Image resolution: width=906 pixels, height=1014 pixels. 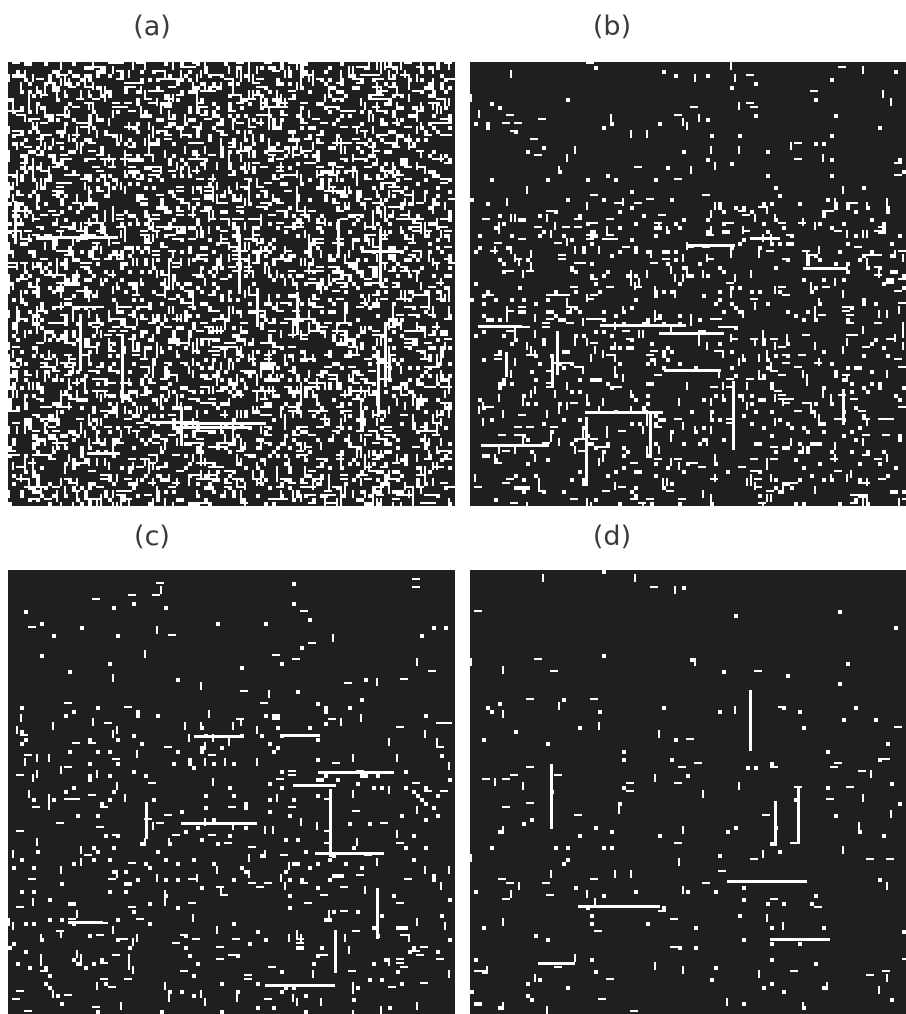 I want to click on panel-label-b: (b), so click(x=612, y=26).